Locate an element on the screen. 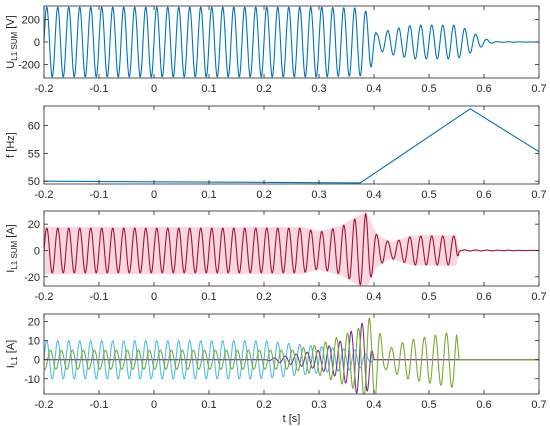  y-axis-label: f [Hz] is located at coordinates (11, 145).